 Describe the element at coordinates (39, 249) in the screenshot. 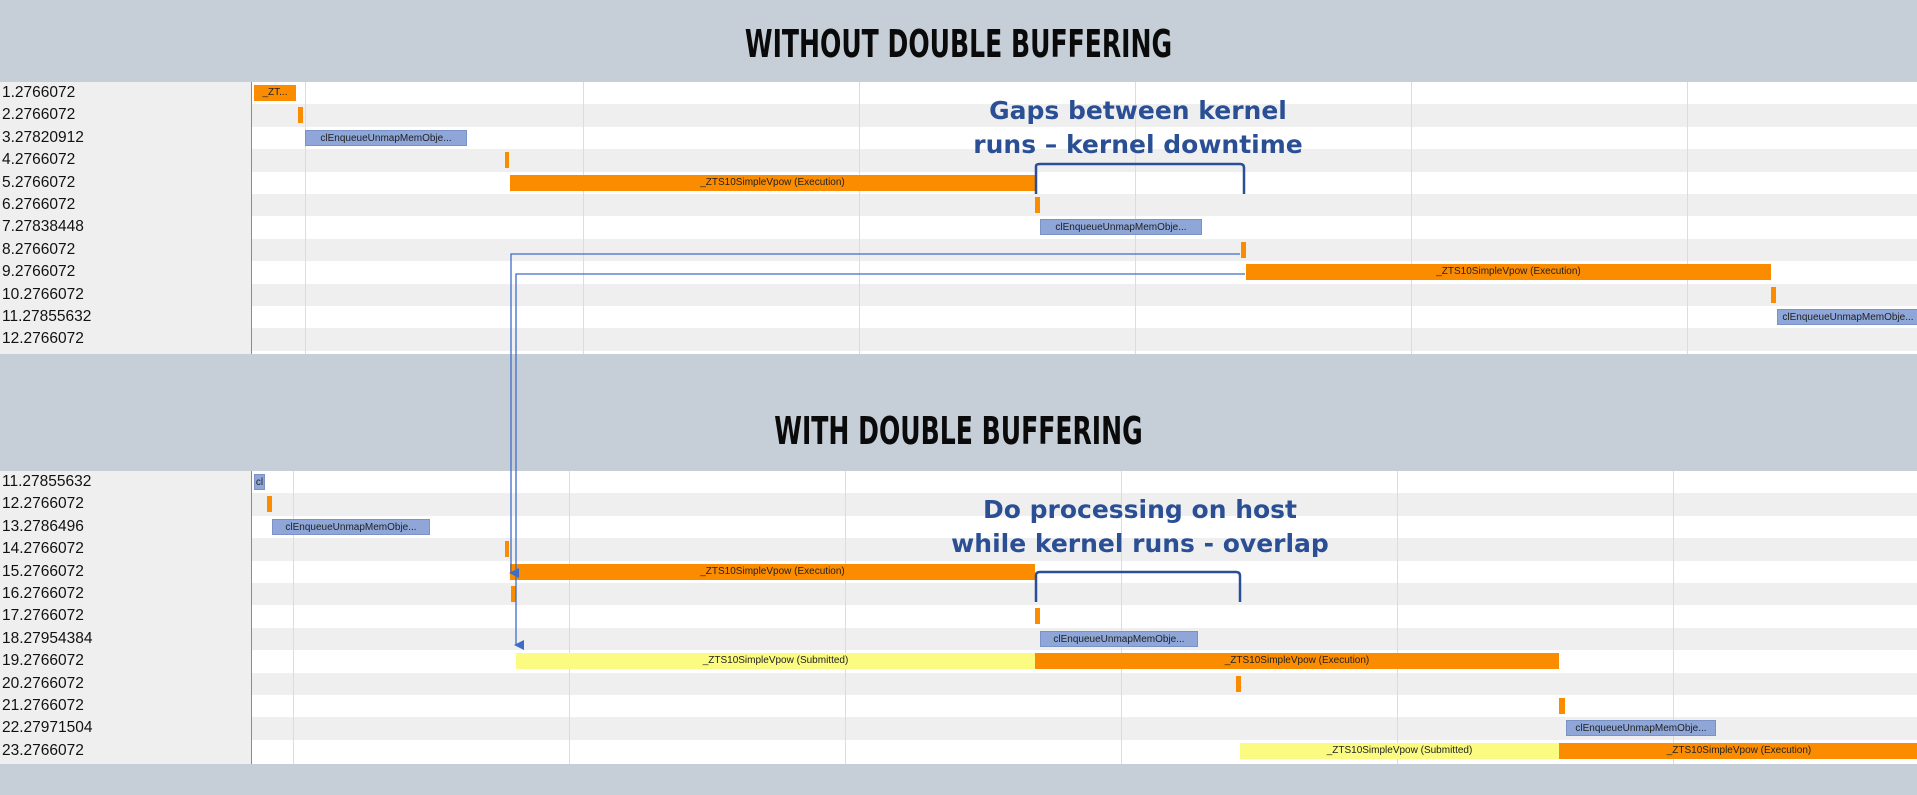

I see `row-label: 8.2766072` at that location.